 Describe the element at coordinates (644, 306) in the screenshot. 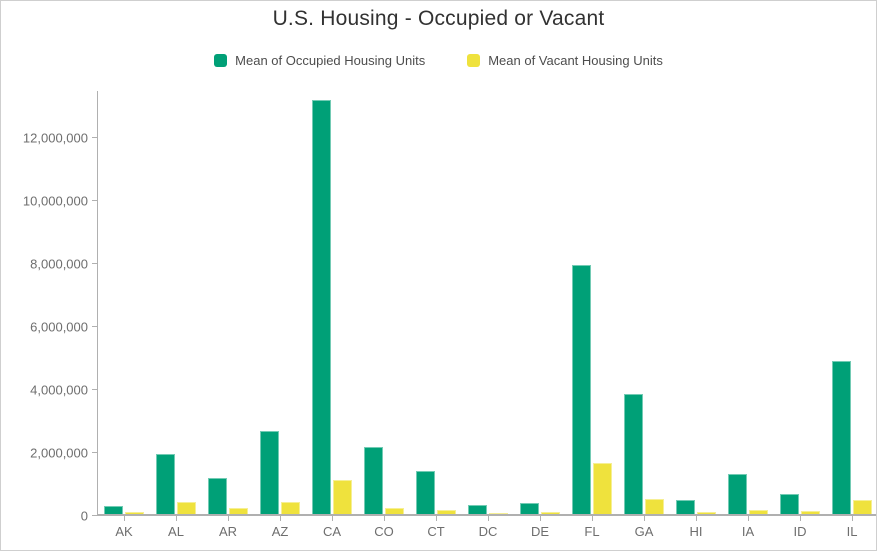

I see `category-slot-ga` at that location.